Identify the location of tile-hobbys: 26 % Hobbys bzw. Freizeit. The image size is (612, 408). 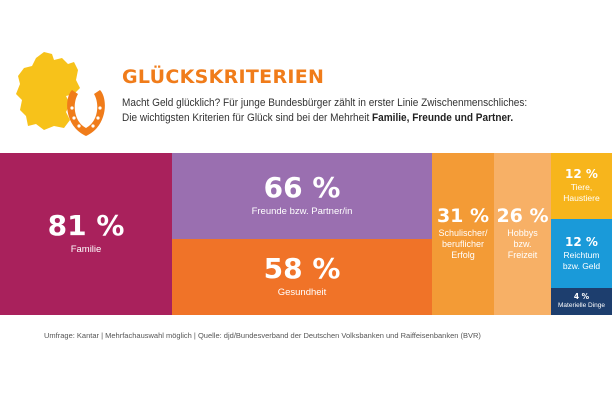
(522, 234).